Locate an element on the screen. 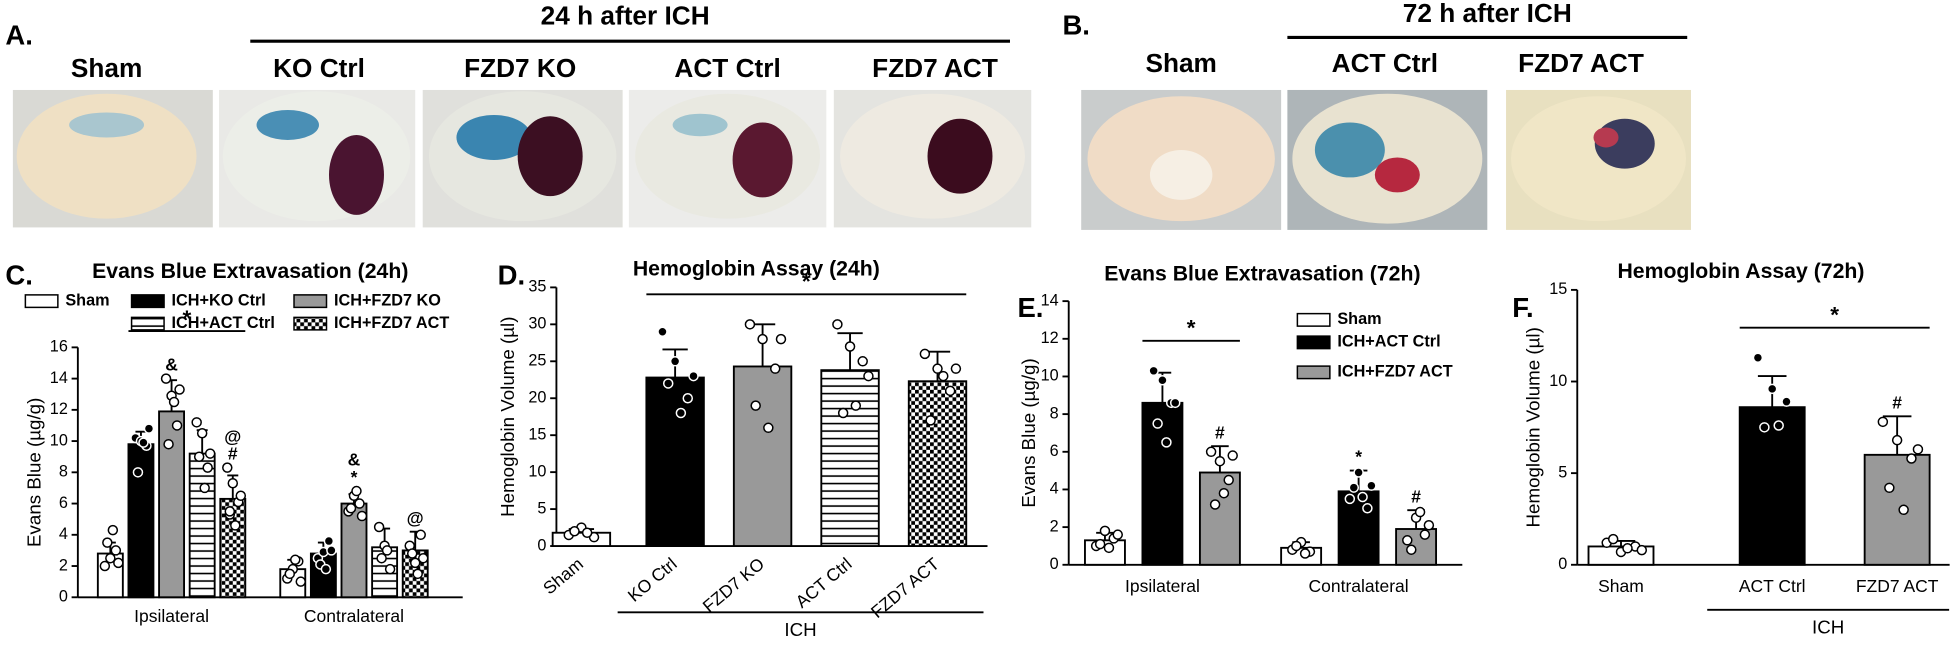  panel-label: A. is located at coordinates (18, 35).